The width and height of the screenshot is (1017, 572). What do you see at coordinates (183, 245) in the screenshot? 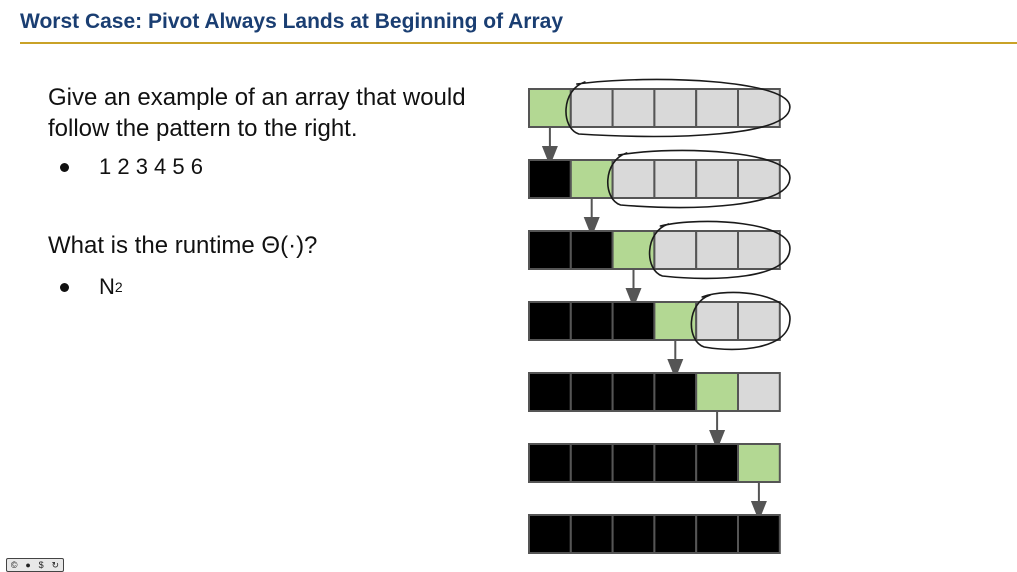
I see `question-runtime: What is the runtime Θ(·)?` at bounding box center [183, 245].